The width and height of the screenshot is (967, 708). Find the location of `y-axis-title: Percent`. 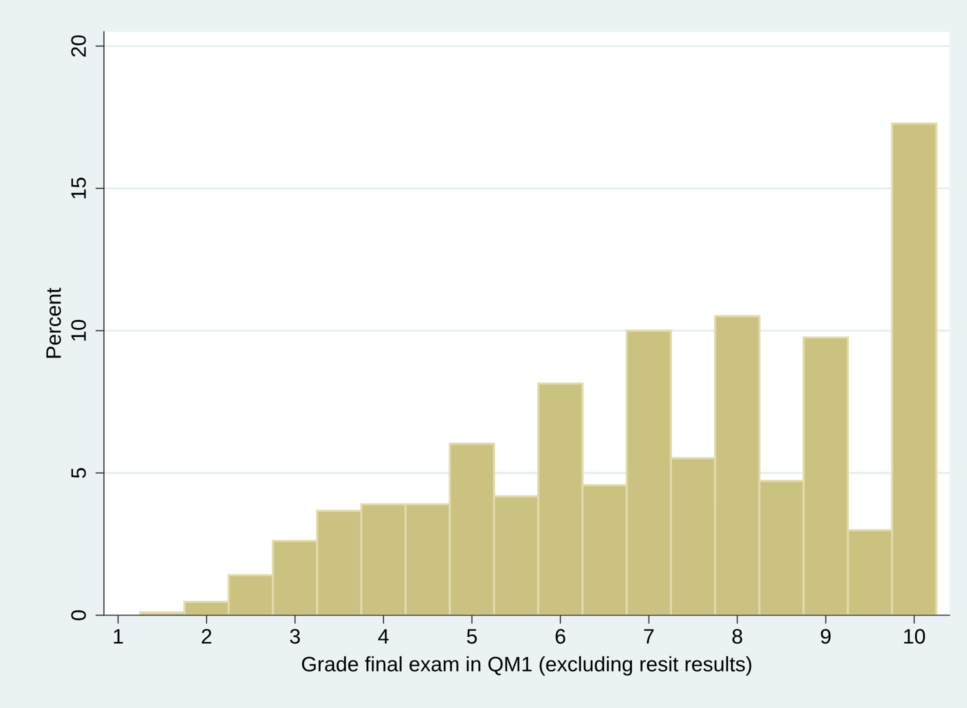

y-axis-title: Percent is located at coordinates (53, 323).